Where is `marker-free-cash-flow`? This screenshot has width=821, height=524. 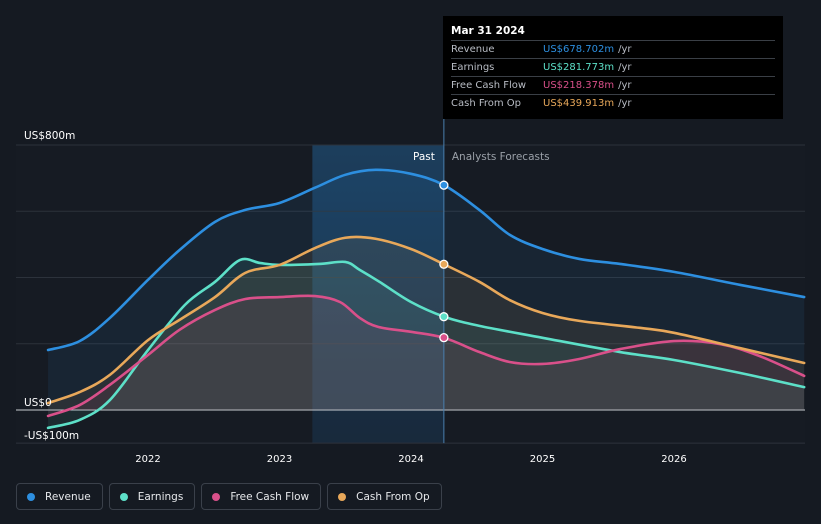 marker-free-cash-flow is located at coordinates (444, 338).